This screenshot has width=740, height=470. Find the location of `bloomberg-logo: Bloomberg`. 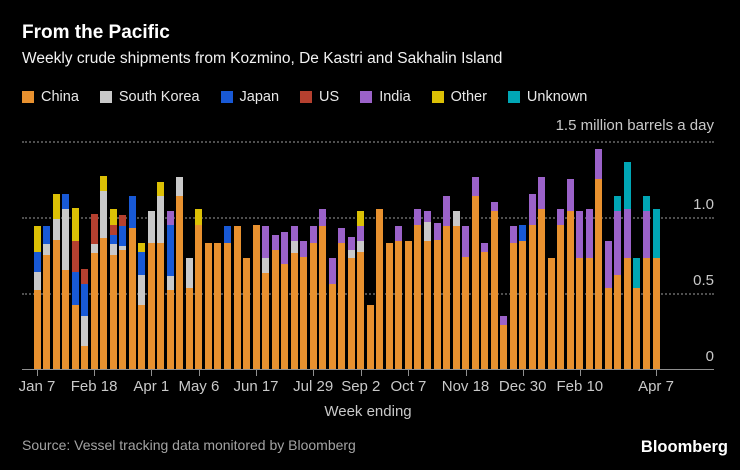

bloomberg-logo: Bloomberg is located at coordinates (684, 447).